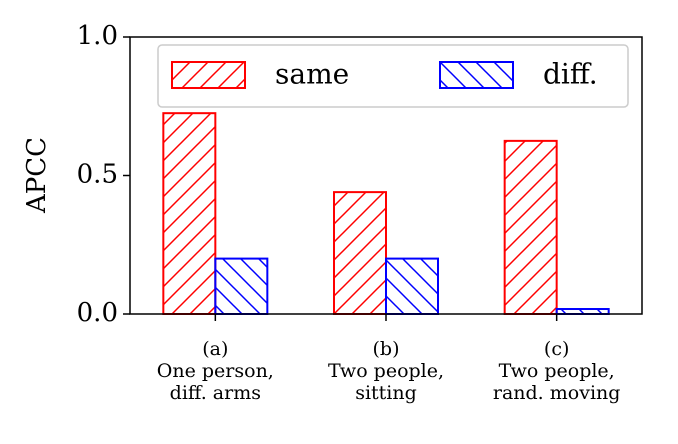  I want to click on x-tick-label: (c), so click(556, 349).